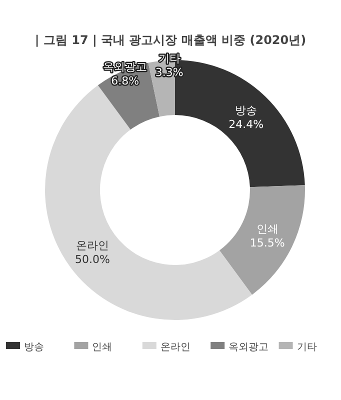 This screenshot has width=341, height=400. What do you see at coordinates (267, 243) in the screenshot?
I see `data-label: 15.5%` at bounding box center [267, 243].